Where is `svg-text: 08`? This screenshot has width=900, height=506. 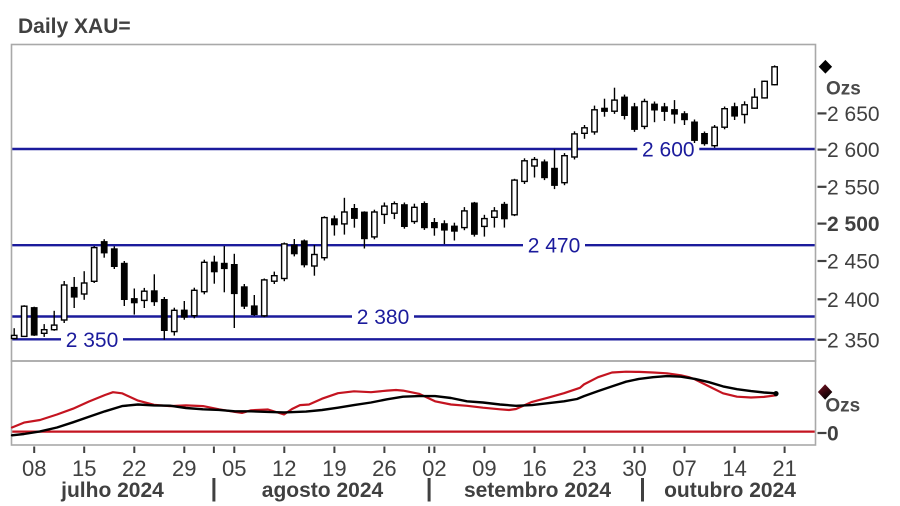 svg-text: 08 is located at coordinates (34, 468).